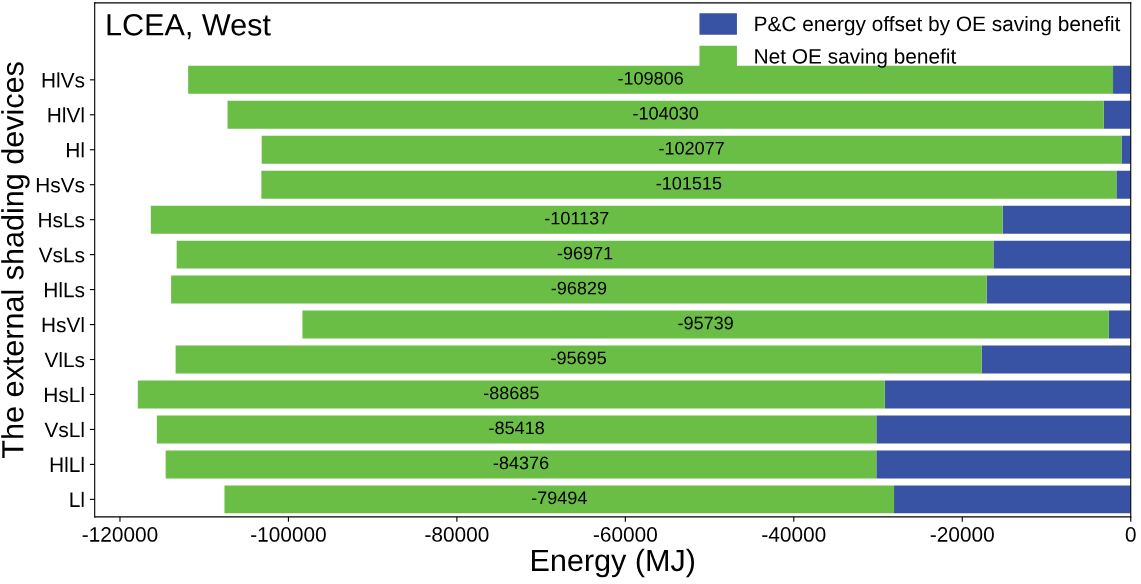 The height and width of the screenshot is (584, 1141). Describe the element at coordinates (64, 359) in the screenshot. I see `y-tick-label: VlLs` at that location.